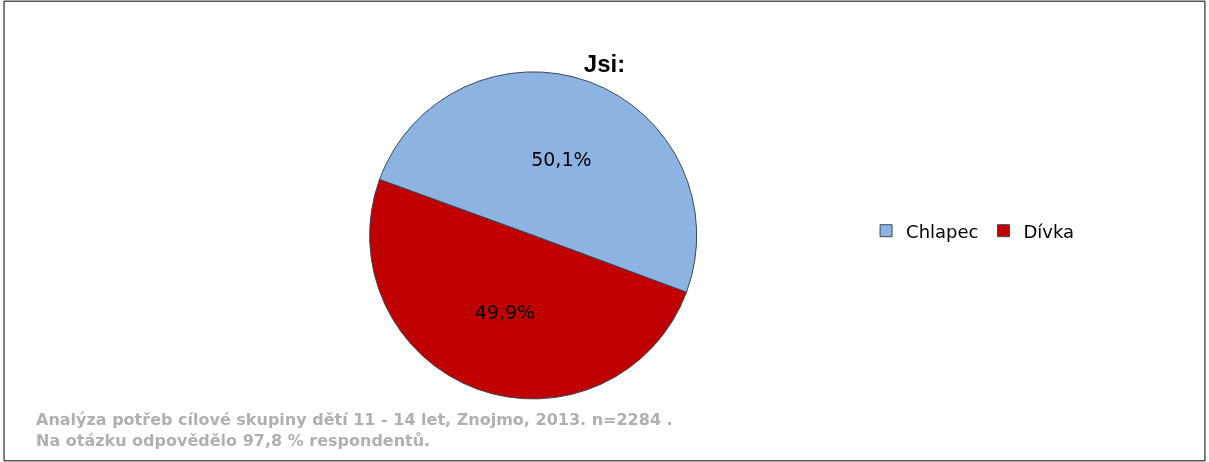 The image size is (1209, 462). Describe the element at coordinates (505, 312) in the screenshot. I see `data-label: 49,9%` at that location.